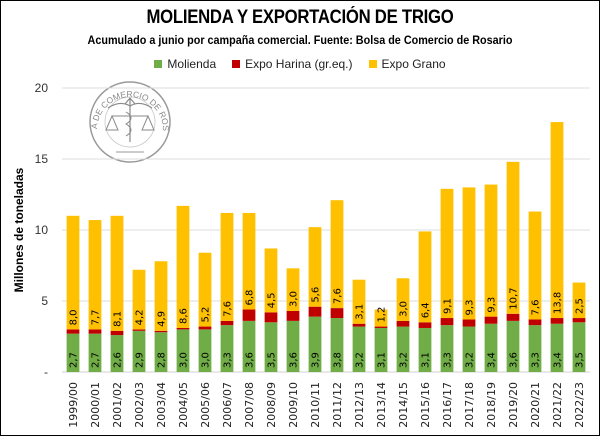 This screenshot has height=436, width=600. What do you see at coordinates (140, 360) in the screenshot?
I see `data-label: 2,9` at bounding box center [140, 360].